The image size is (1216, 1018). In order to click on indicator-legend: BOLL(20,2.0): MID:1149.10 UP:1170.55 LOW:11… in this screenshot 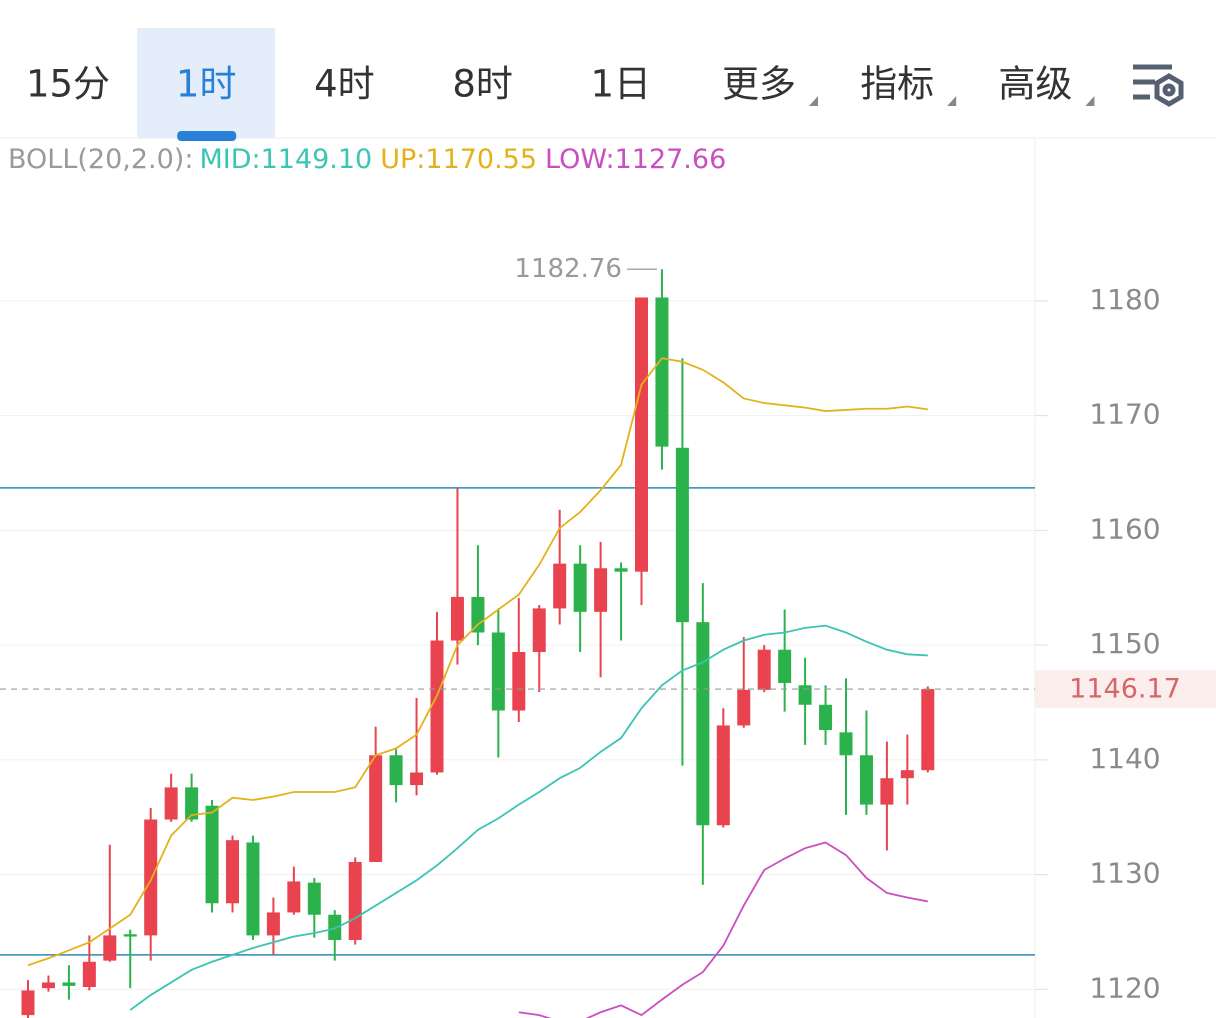, I will do `click(367, 159)`.